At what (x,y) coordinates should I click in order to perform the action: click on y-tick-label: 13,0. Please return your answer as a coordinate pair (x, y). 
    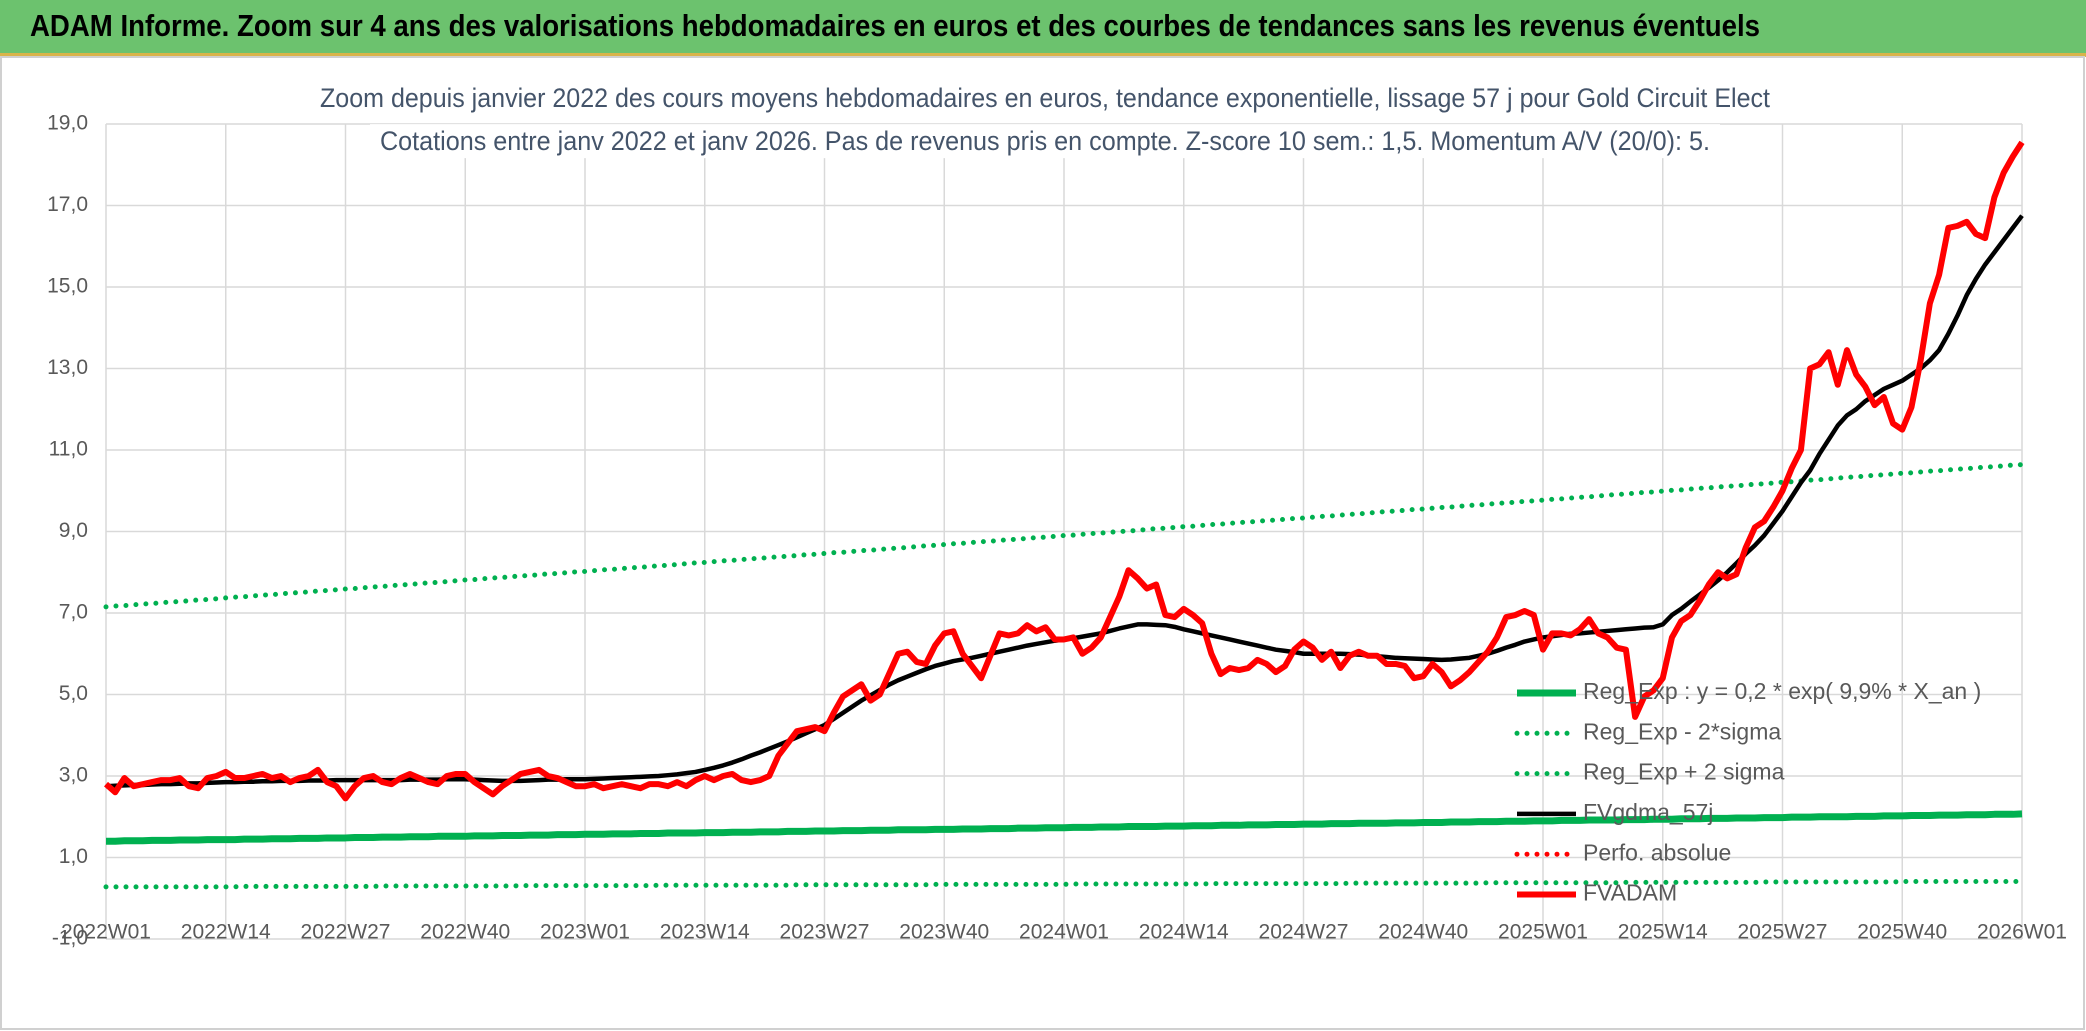
    Looking at the image, I should click on (67, 367).